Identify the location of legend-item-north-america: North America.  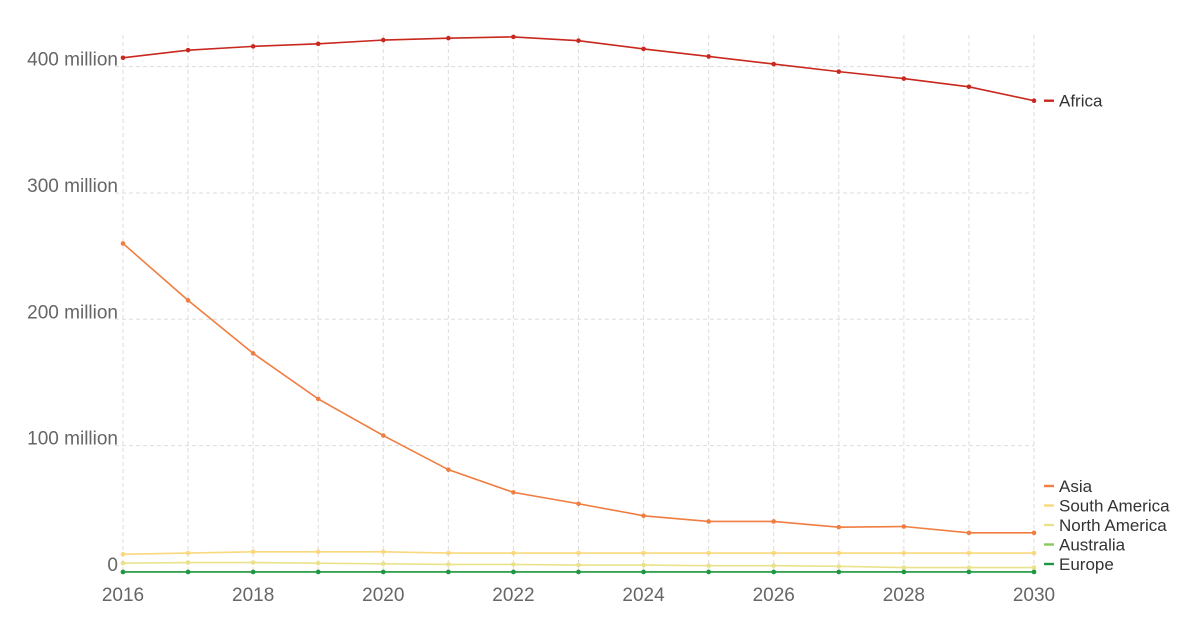
(1105, 525).